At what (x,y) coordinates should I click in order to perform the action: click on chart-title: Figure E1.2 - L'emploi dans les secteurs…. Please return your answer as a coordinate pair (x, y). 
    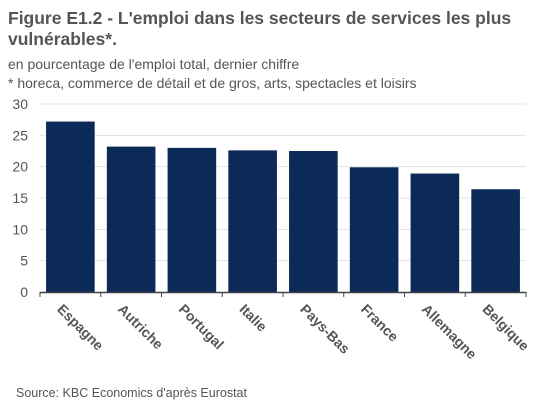
    Looking at the image, I should click on (260, 28).